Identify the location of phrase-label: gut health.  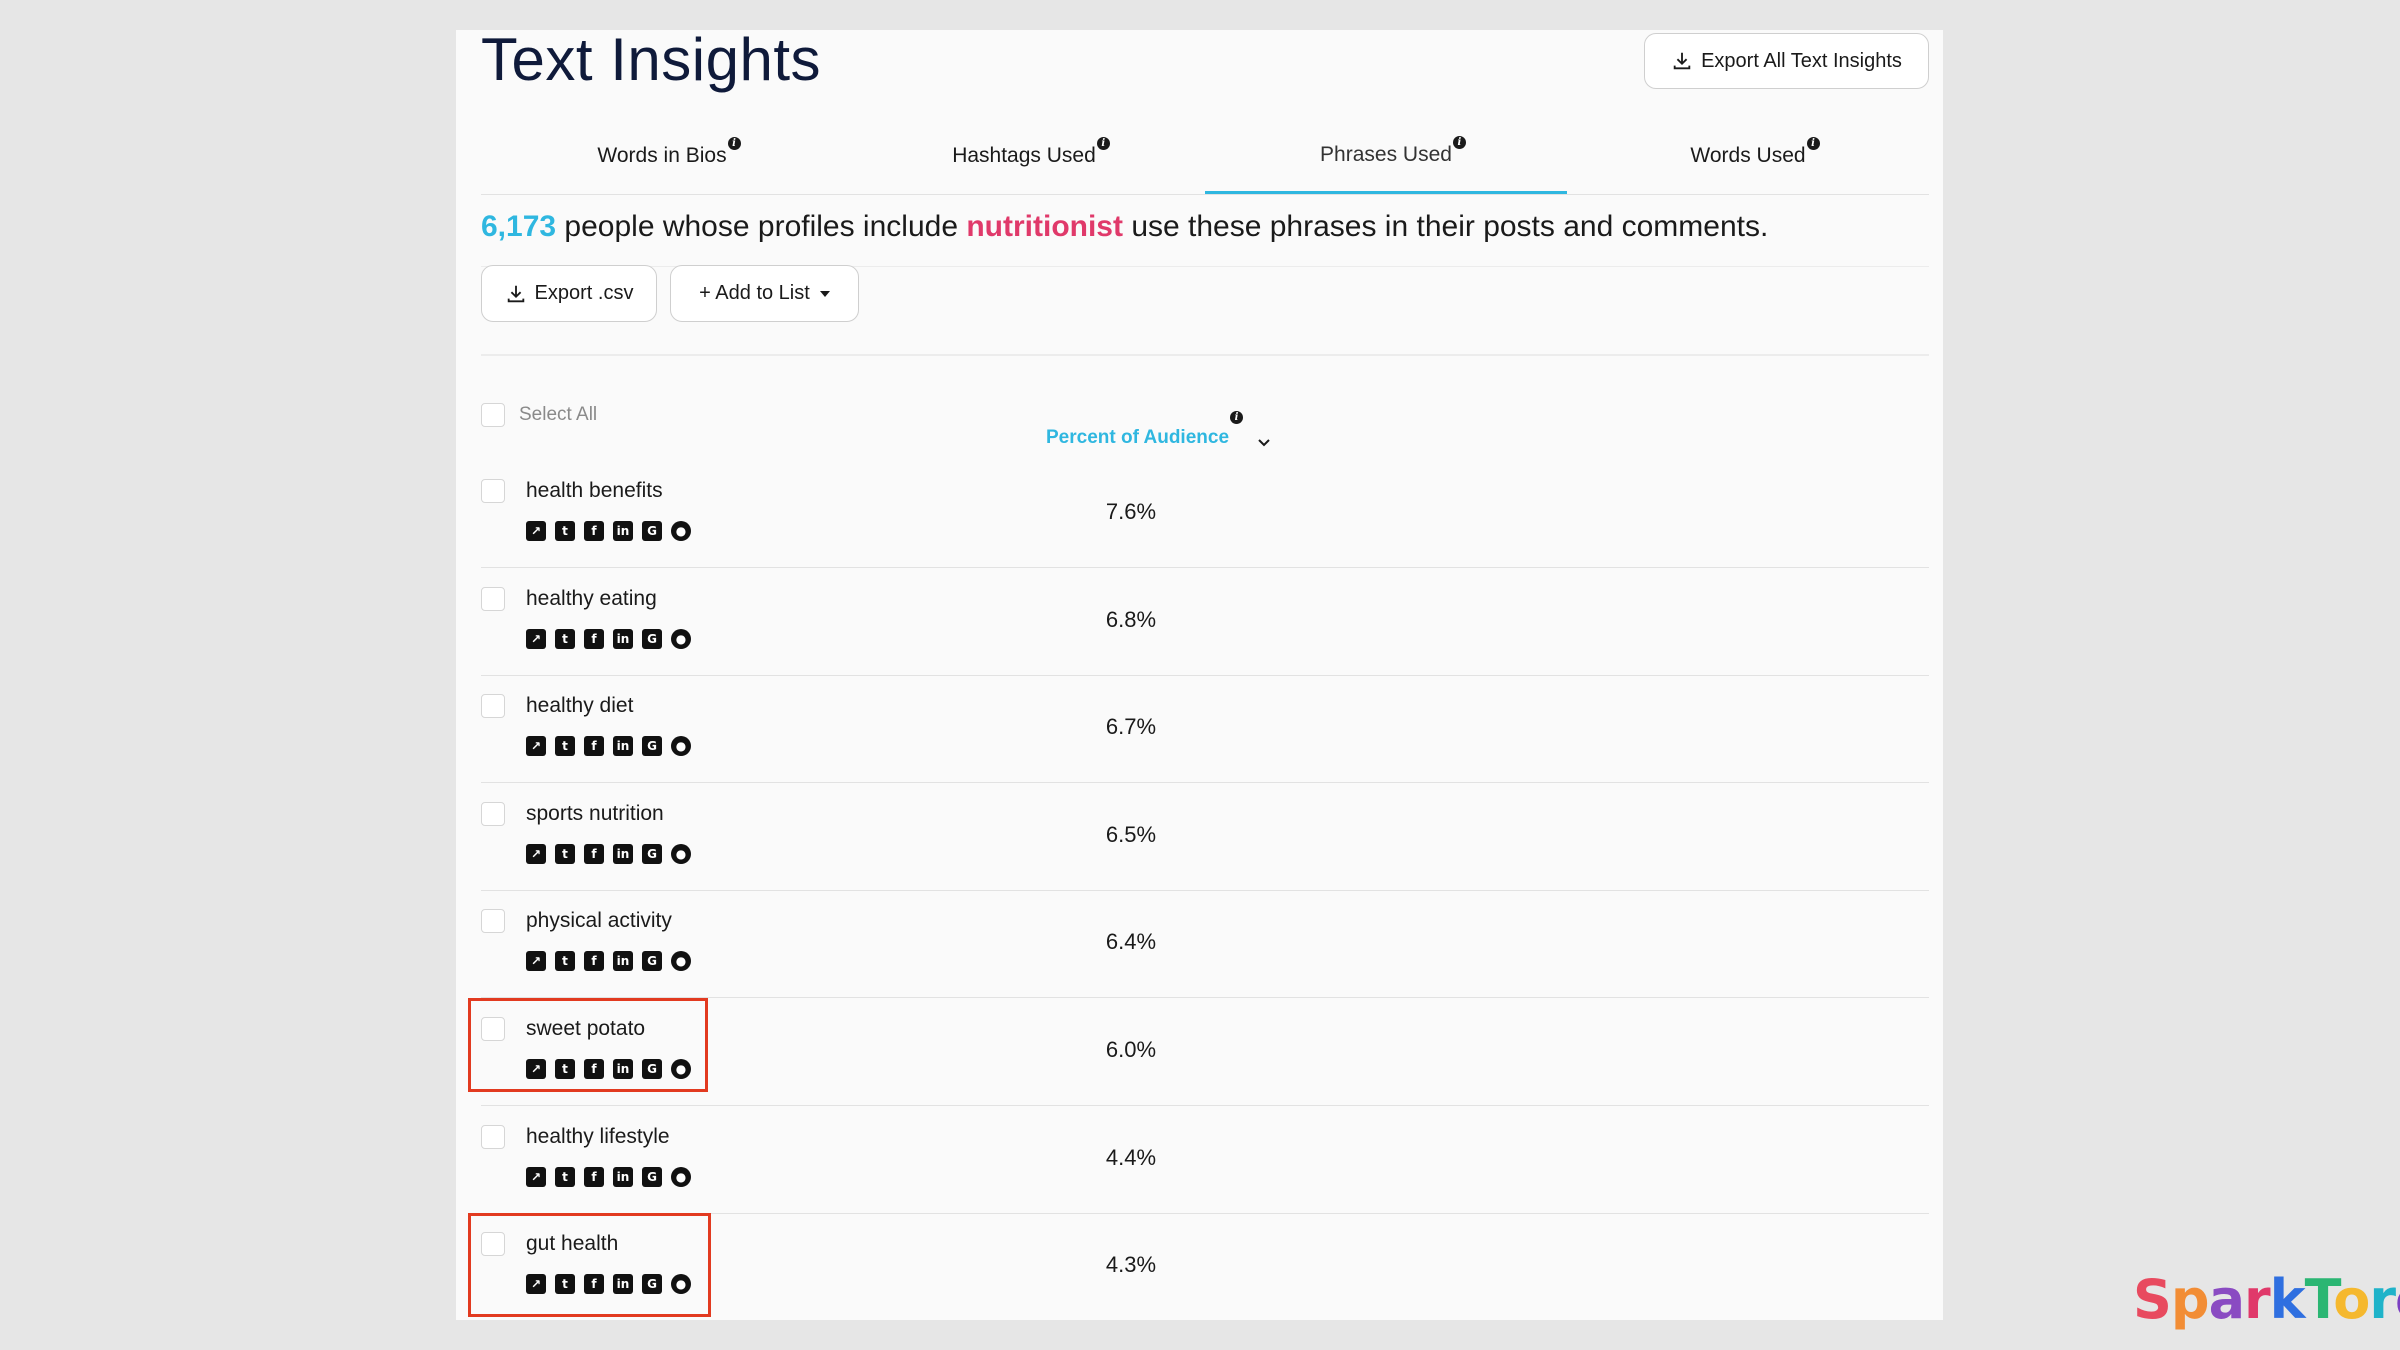
(572, 1244).